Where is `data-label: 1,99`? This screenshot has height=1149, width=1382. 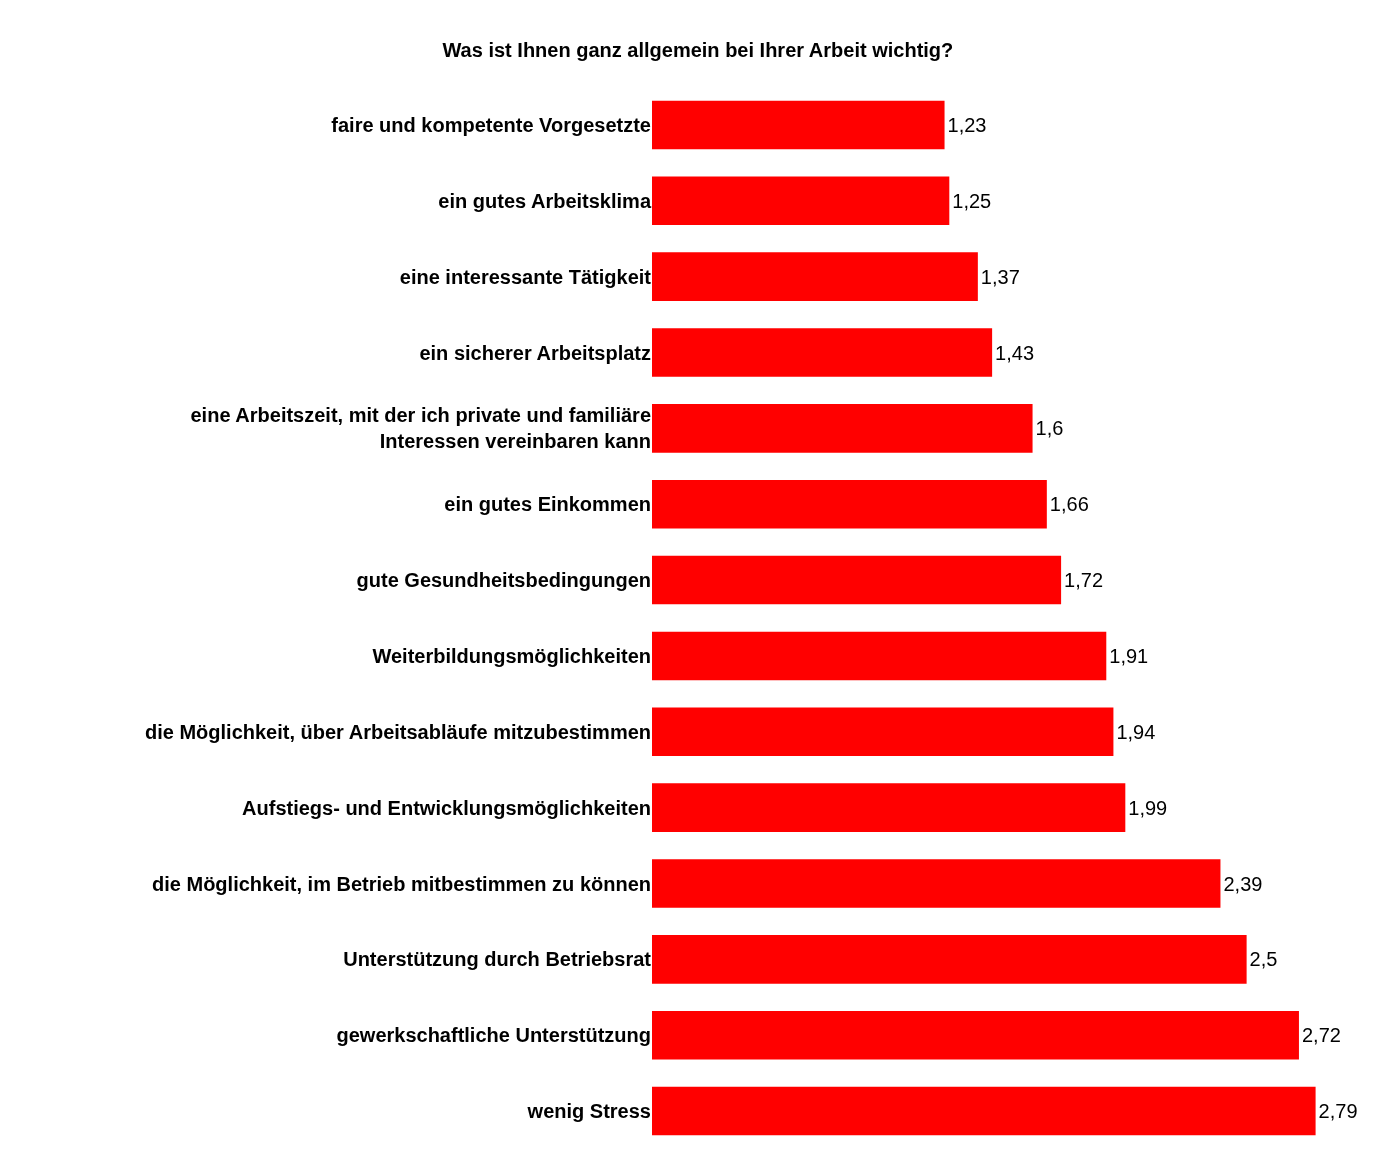
data-label: 1,99 is located at coordinates (1148, 807).